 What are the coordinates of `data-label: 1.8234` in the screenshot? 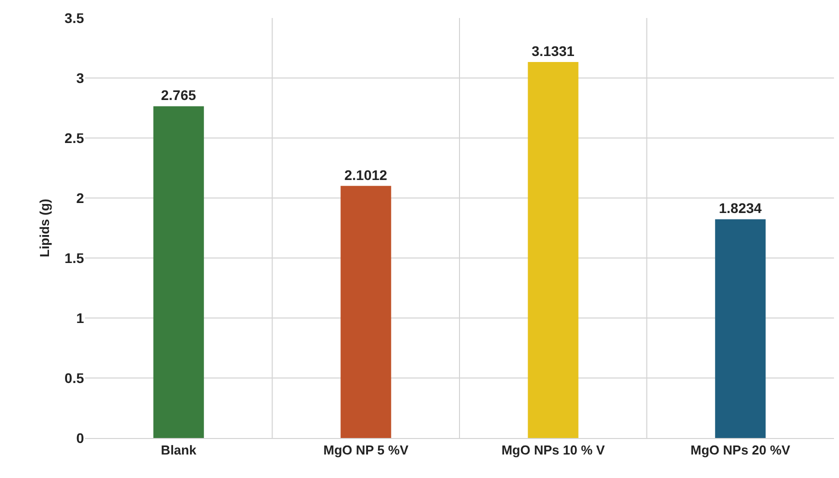 It's located at (740, 208).